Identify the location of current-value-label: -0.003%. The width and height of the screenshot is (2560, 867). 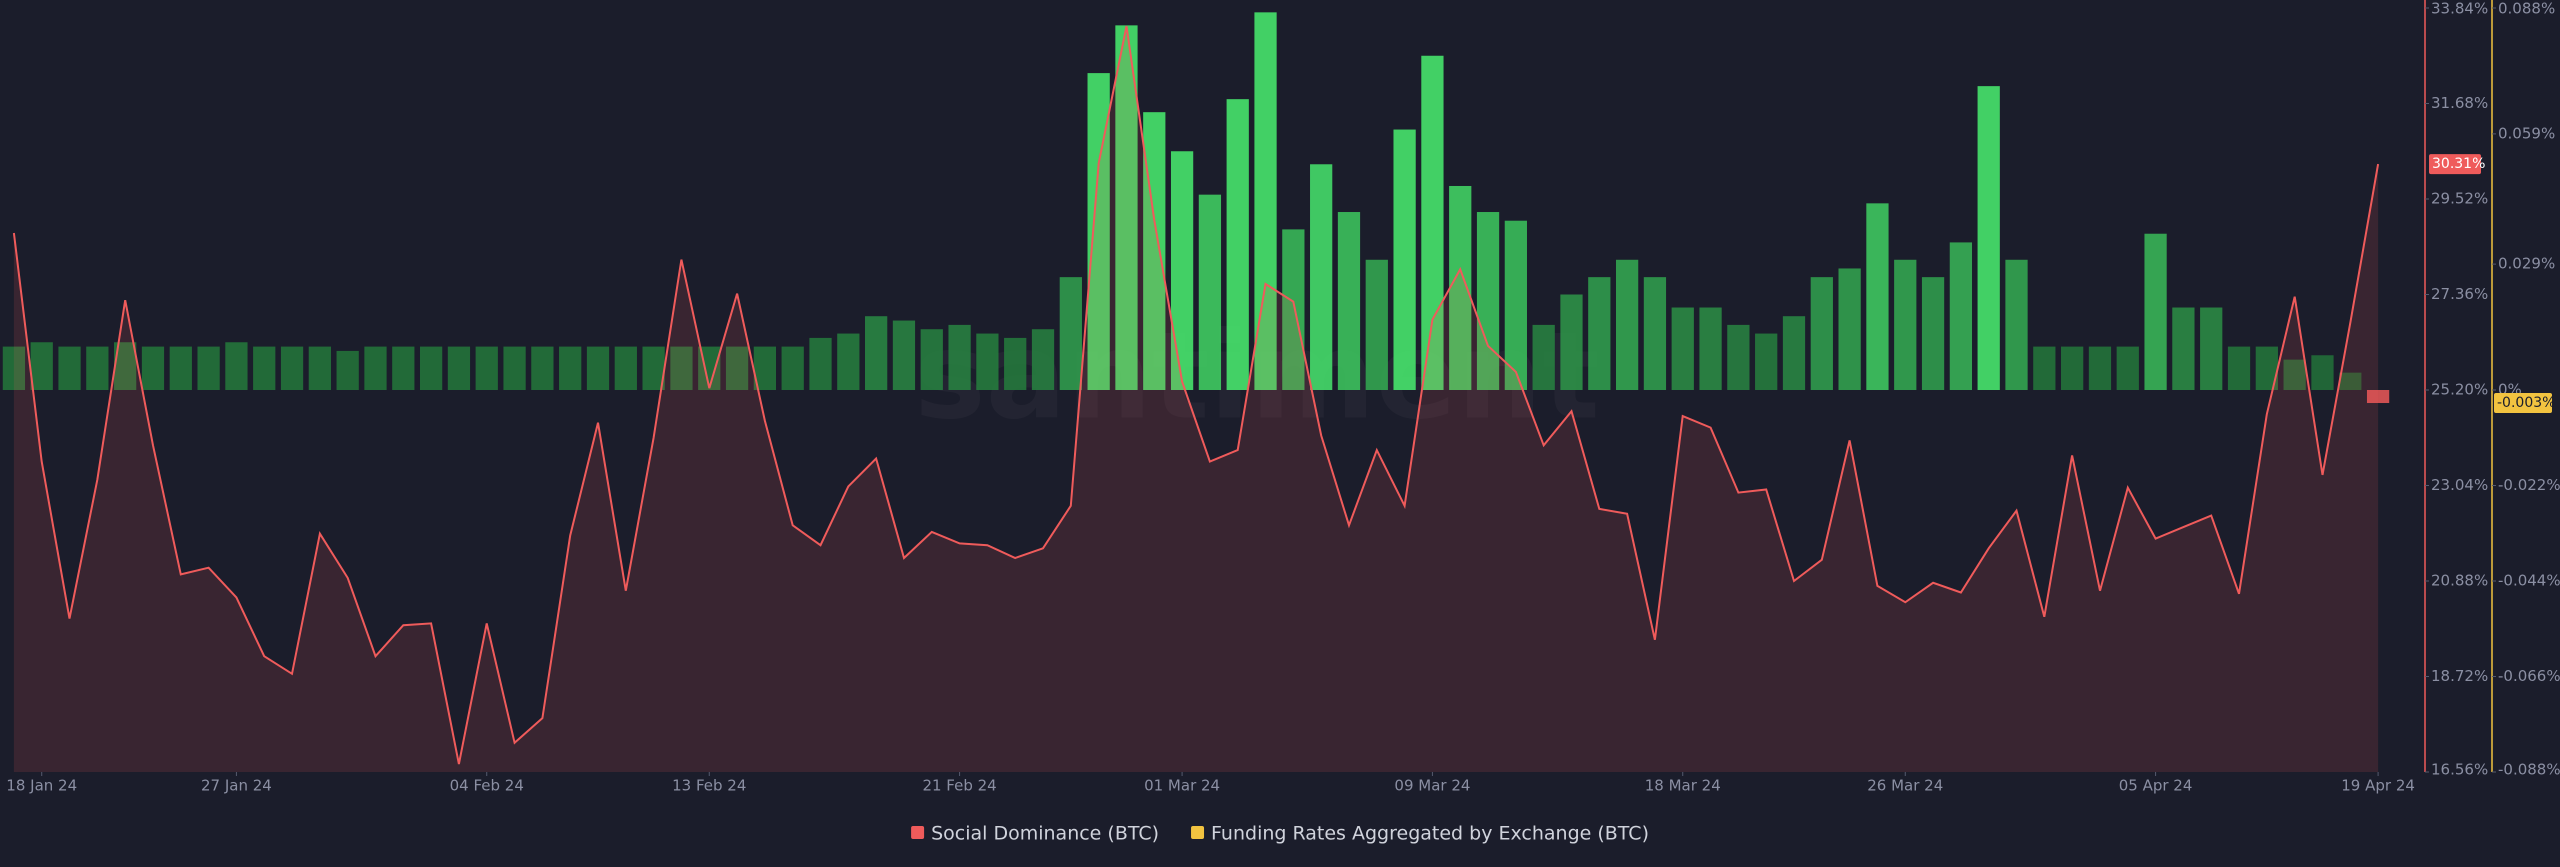
(2526, 403).